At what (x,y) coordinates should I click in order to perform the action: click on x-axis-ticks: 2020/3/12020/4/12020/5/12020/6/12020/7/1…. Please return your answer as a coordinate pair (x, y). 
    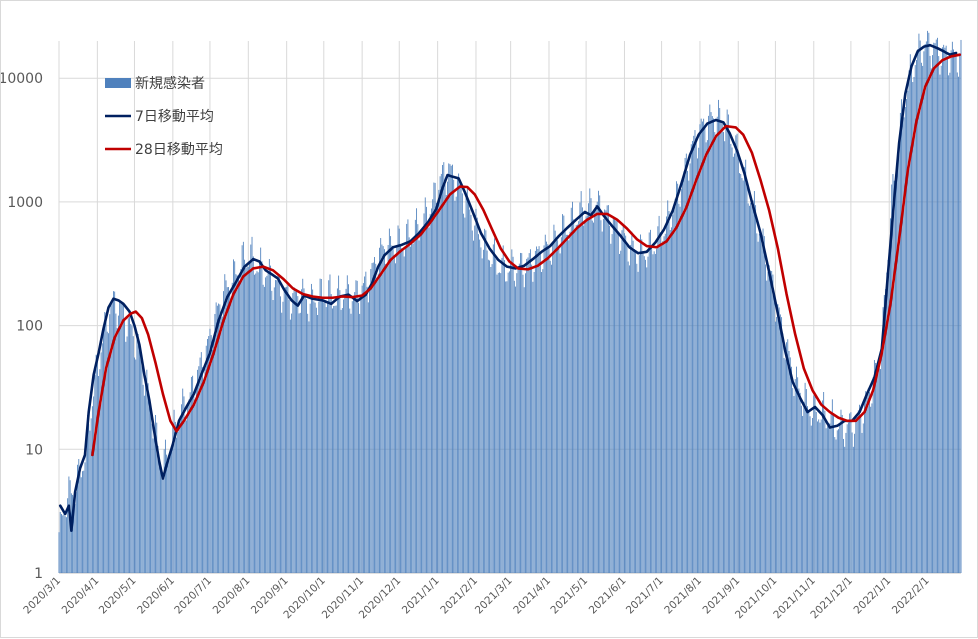
    Looking at the image, I should click on (476, 598).